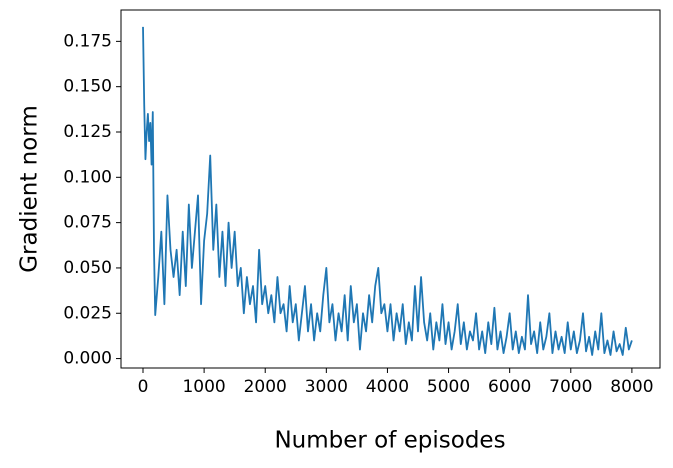 The width and height of the screenshot is (673, 468). What do you see at coordinates (87, 41) in the screenshot?
I see `y-tick-label: 0.175` at bounding box center [87, 41].